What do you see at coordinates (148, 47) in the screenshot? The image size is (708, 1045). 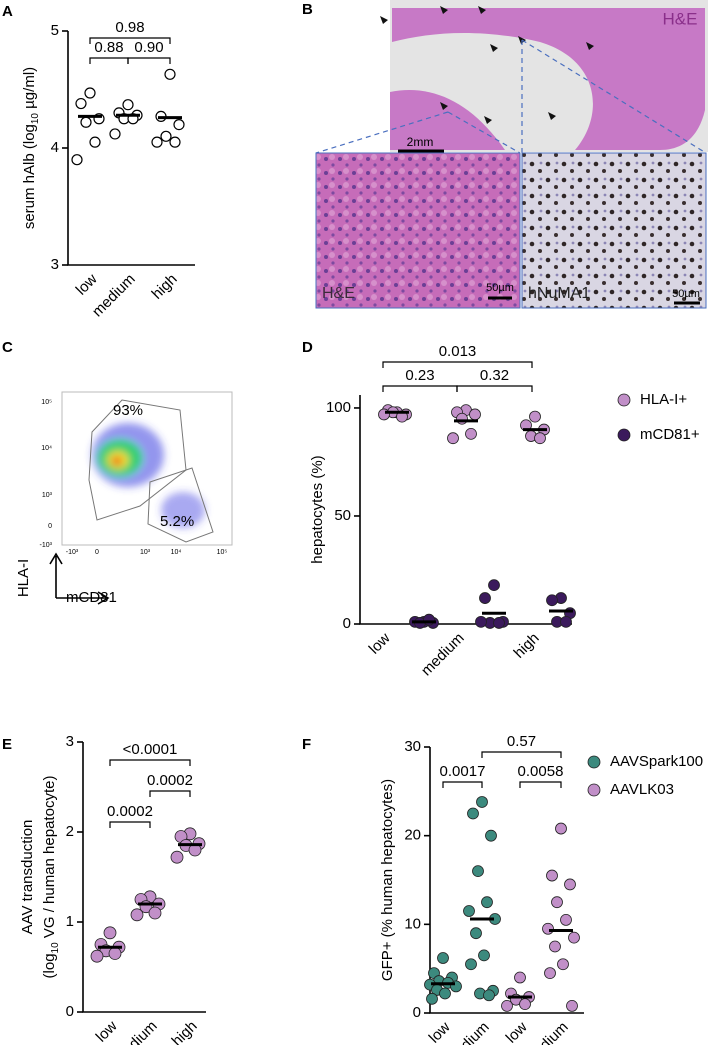 I see `p-value: 0.90` at bounding box center [148, 47].